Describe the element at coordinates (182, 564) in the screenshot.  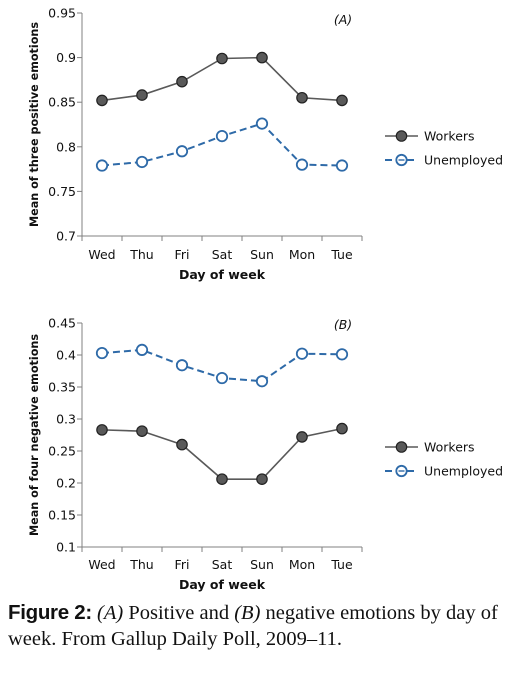
I see `panel-b-x-tick-label: Fri` at that location.